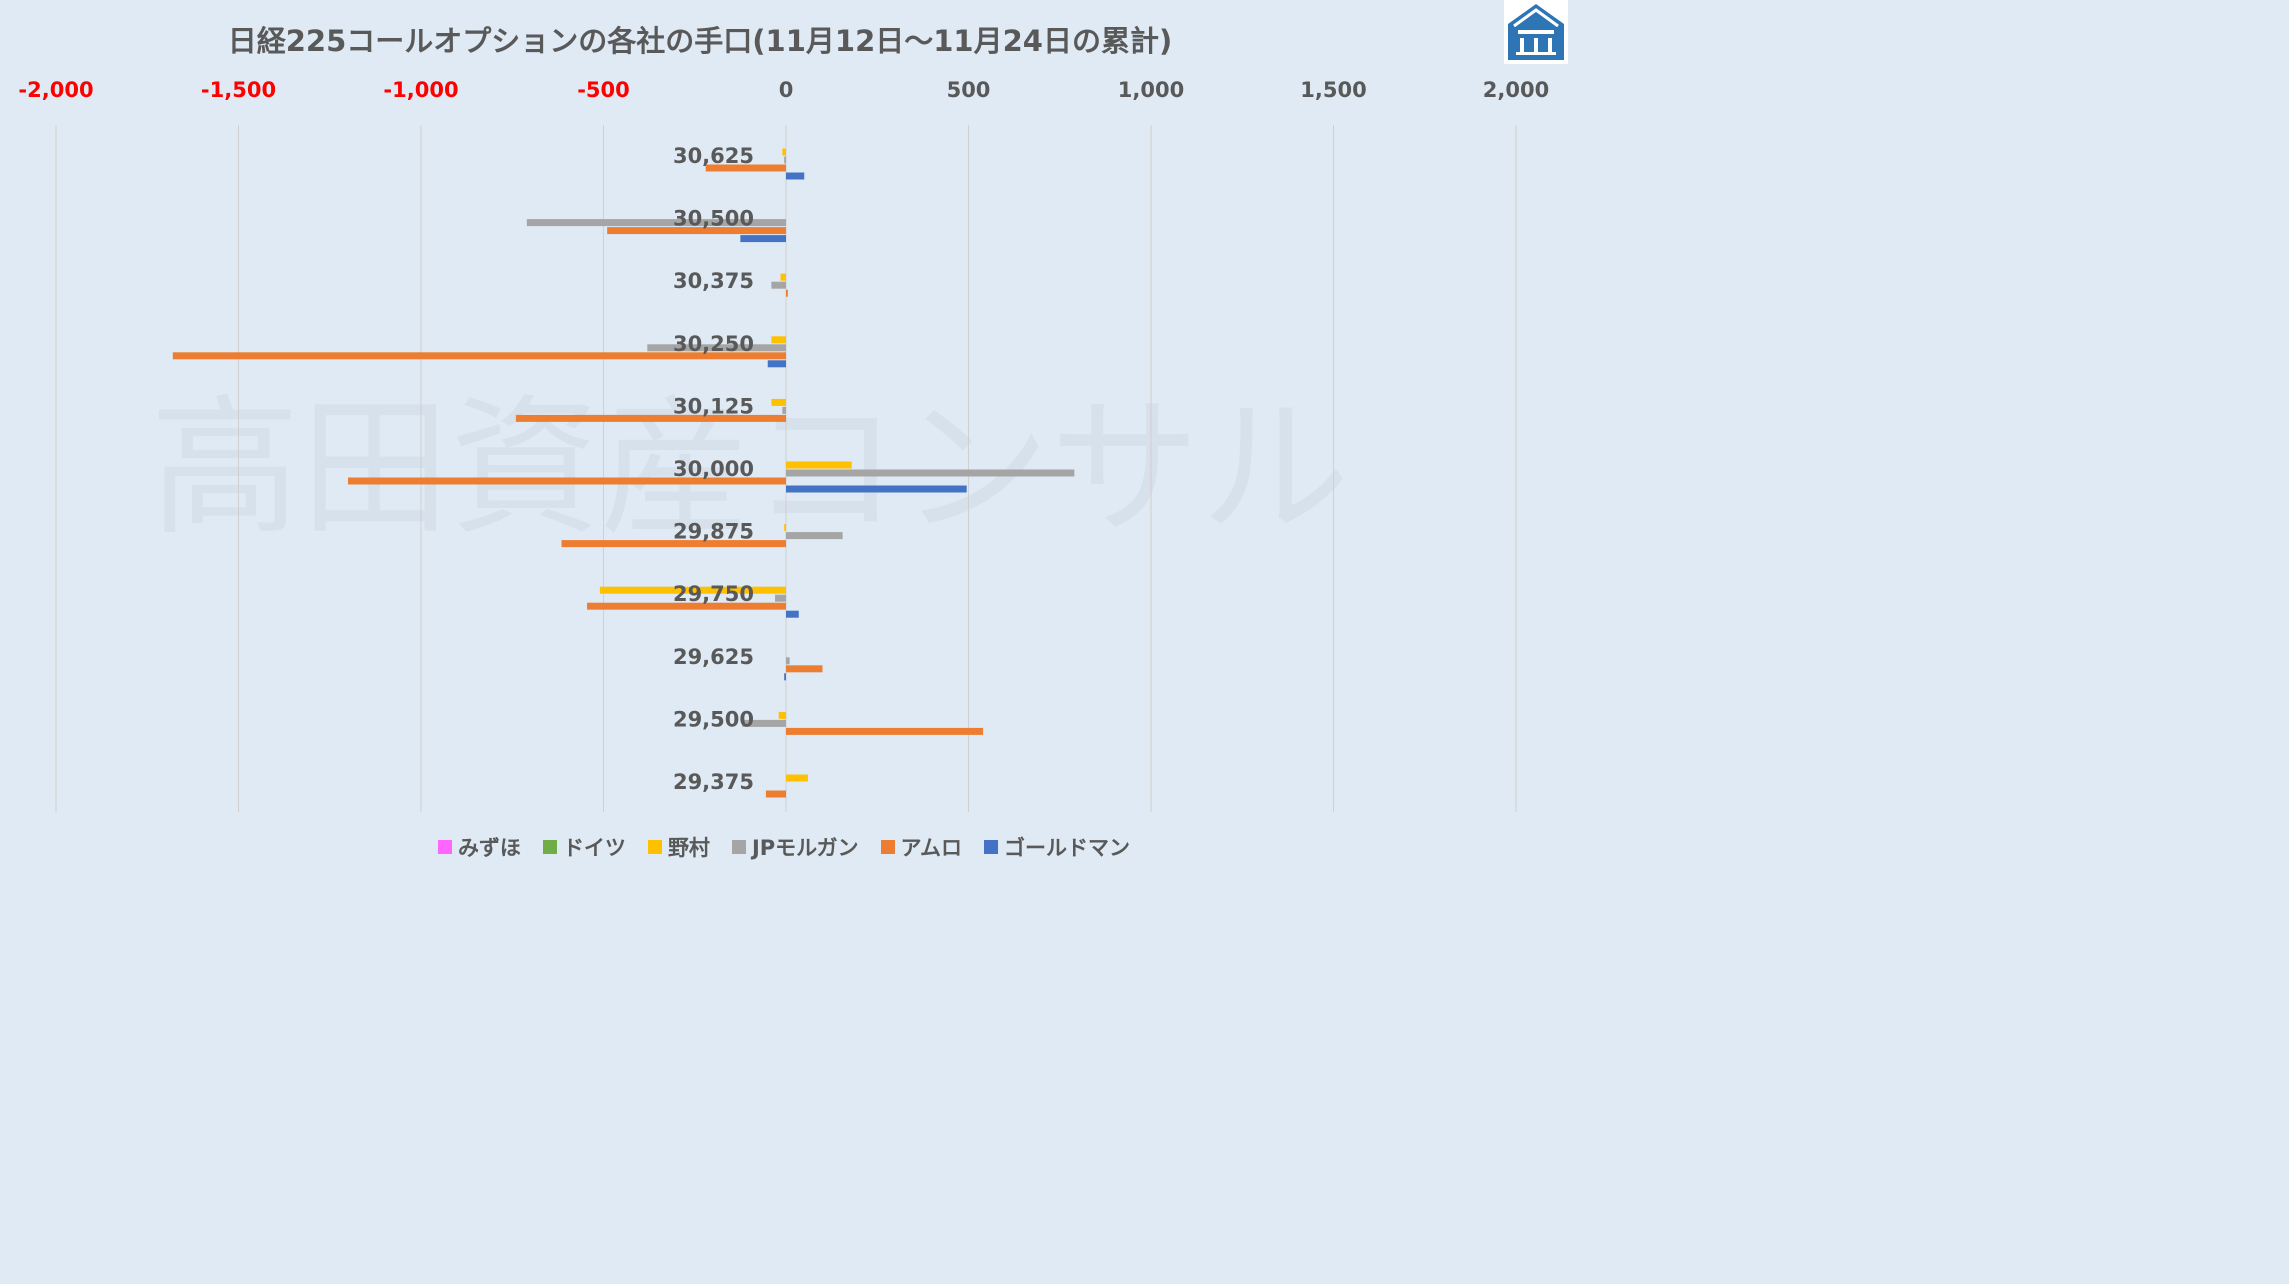 Image resolution: width=2289 pixels, height=1284 pixels. I want to click on bar-JPモルガン-30,625, so click(785, 160).